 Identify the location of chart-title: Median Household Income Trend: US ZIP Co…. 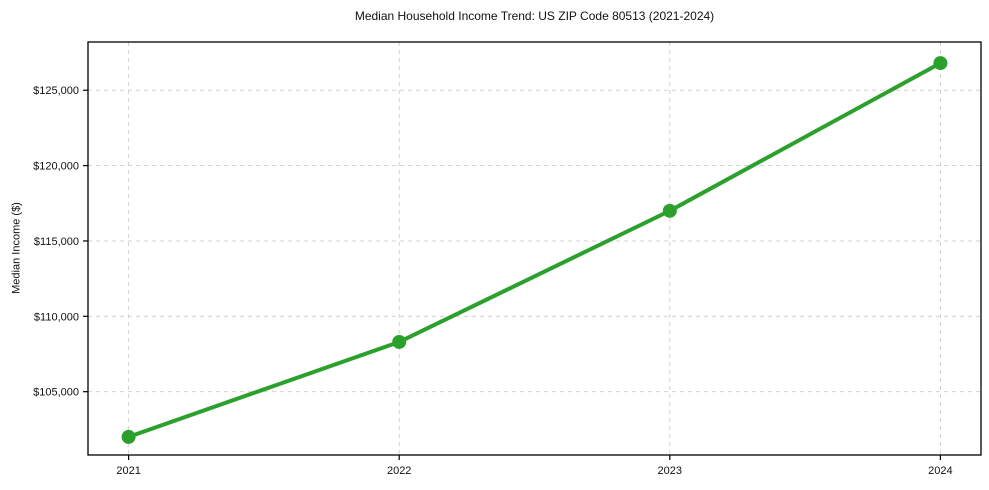
(534, 16).